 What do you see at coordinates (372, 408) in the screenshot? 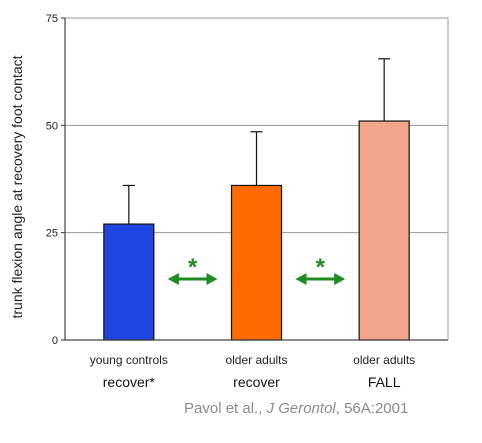
I see `citation-ref: , 56A:2001` at bounding box center [372, 408].